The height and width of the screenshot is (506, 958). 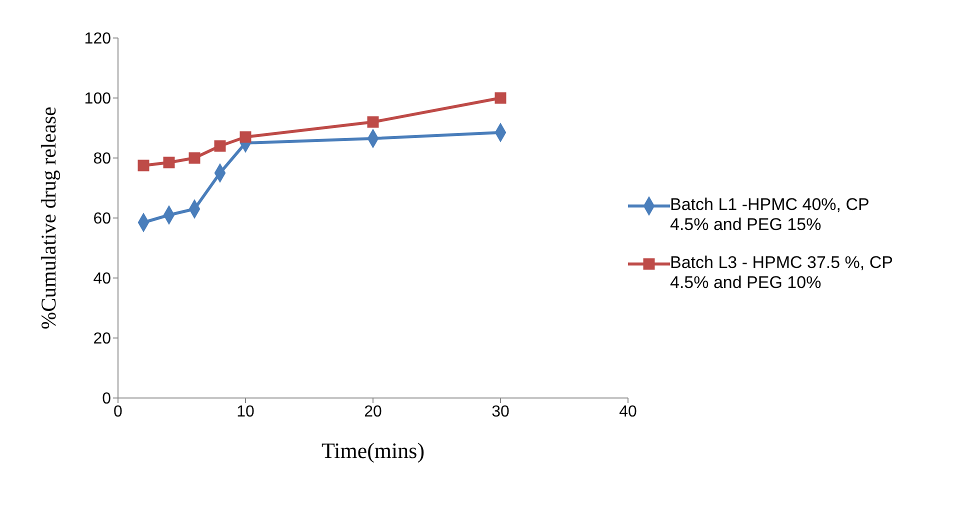 What do you see at coordinates (373, 450) in the screenshot?
I see `x-axis-title: Time(mins)` at bounding box center [373, 450].